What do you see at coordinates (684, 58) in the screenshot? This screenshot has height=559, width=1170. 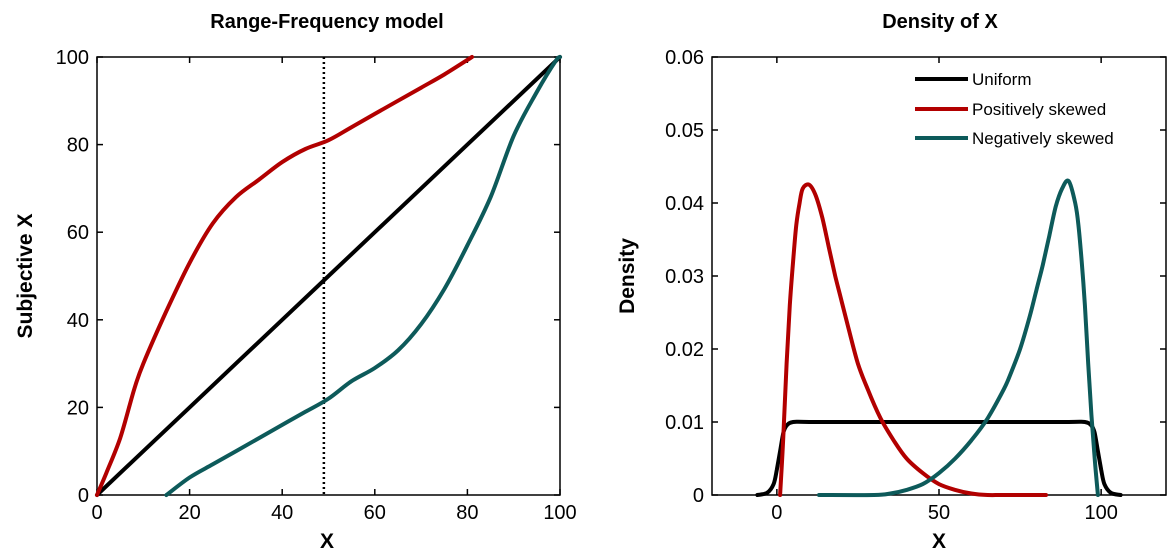 I see `right-y-tick-label: 0.06` at bounding box center [684, 58].